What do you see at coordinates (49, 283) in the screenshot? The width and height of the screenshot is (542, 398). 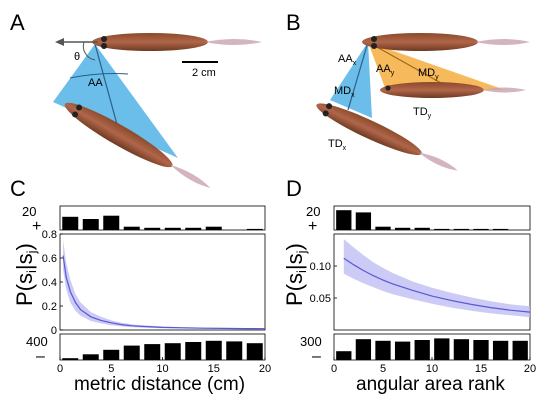 I see `y-tick-label: 0.4` at bounding box center [49, 283].